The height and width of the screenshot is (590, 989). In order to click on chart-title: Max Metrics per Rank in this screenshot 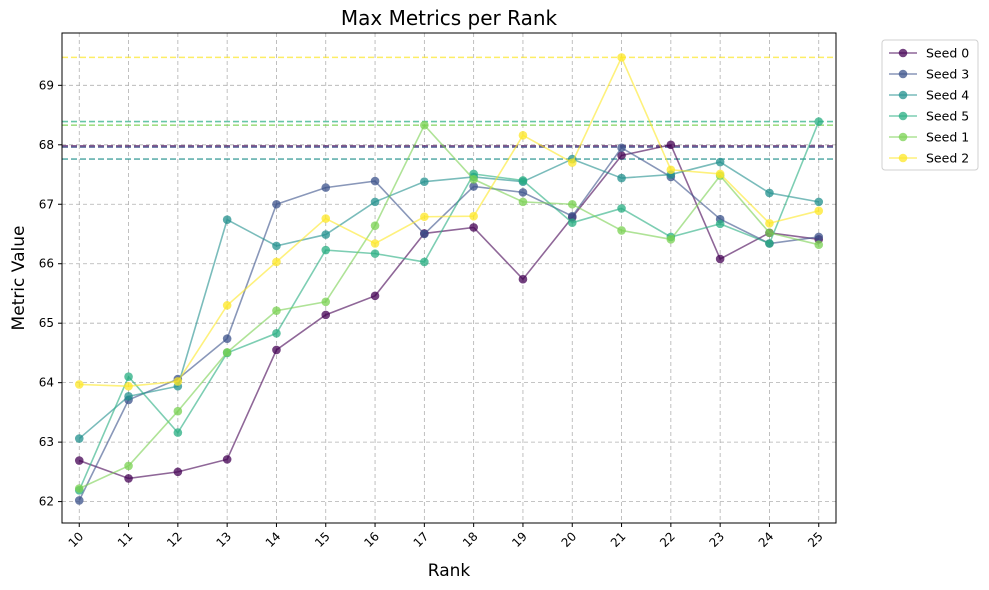, I will do `click(449, 18)`.